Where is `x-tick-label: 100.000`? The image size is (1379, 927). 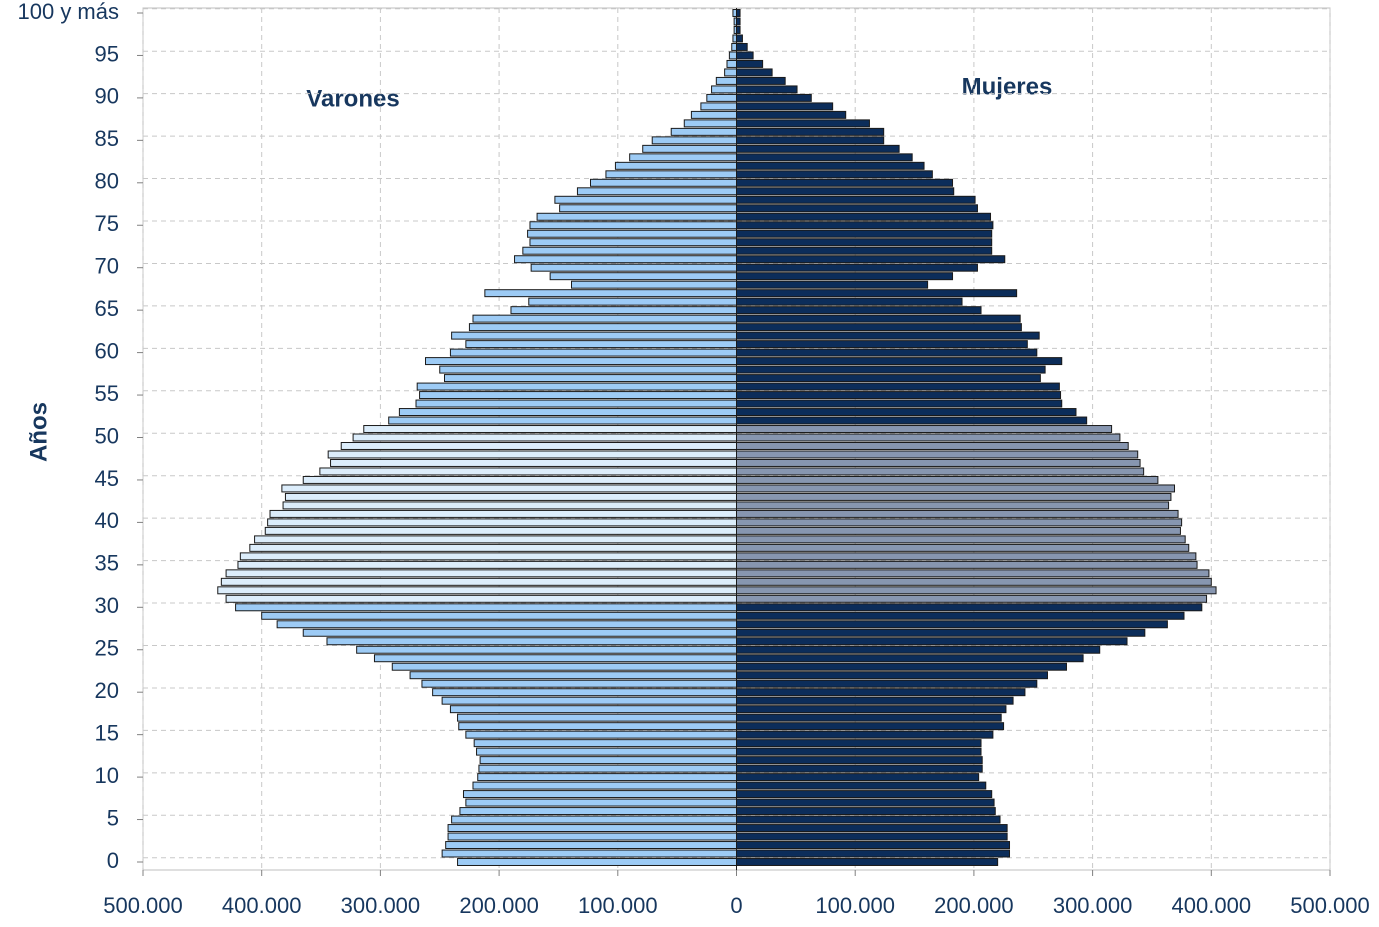
x-tick-label: 100.000 is located at coordinates (618, 905).